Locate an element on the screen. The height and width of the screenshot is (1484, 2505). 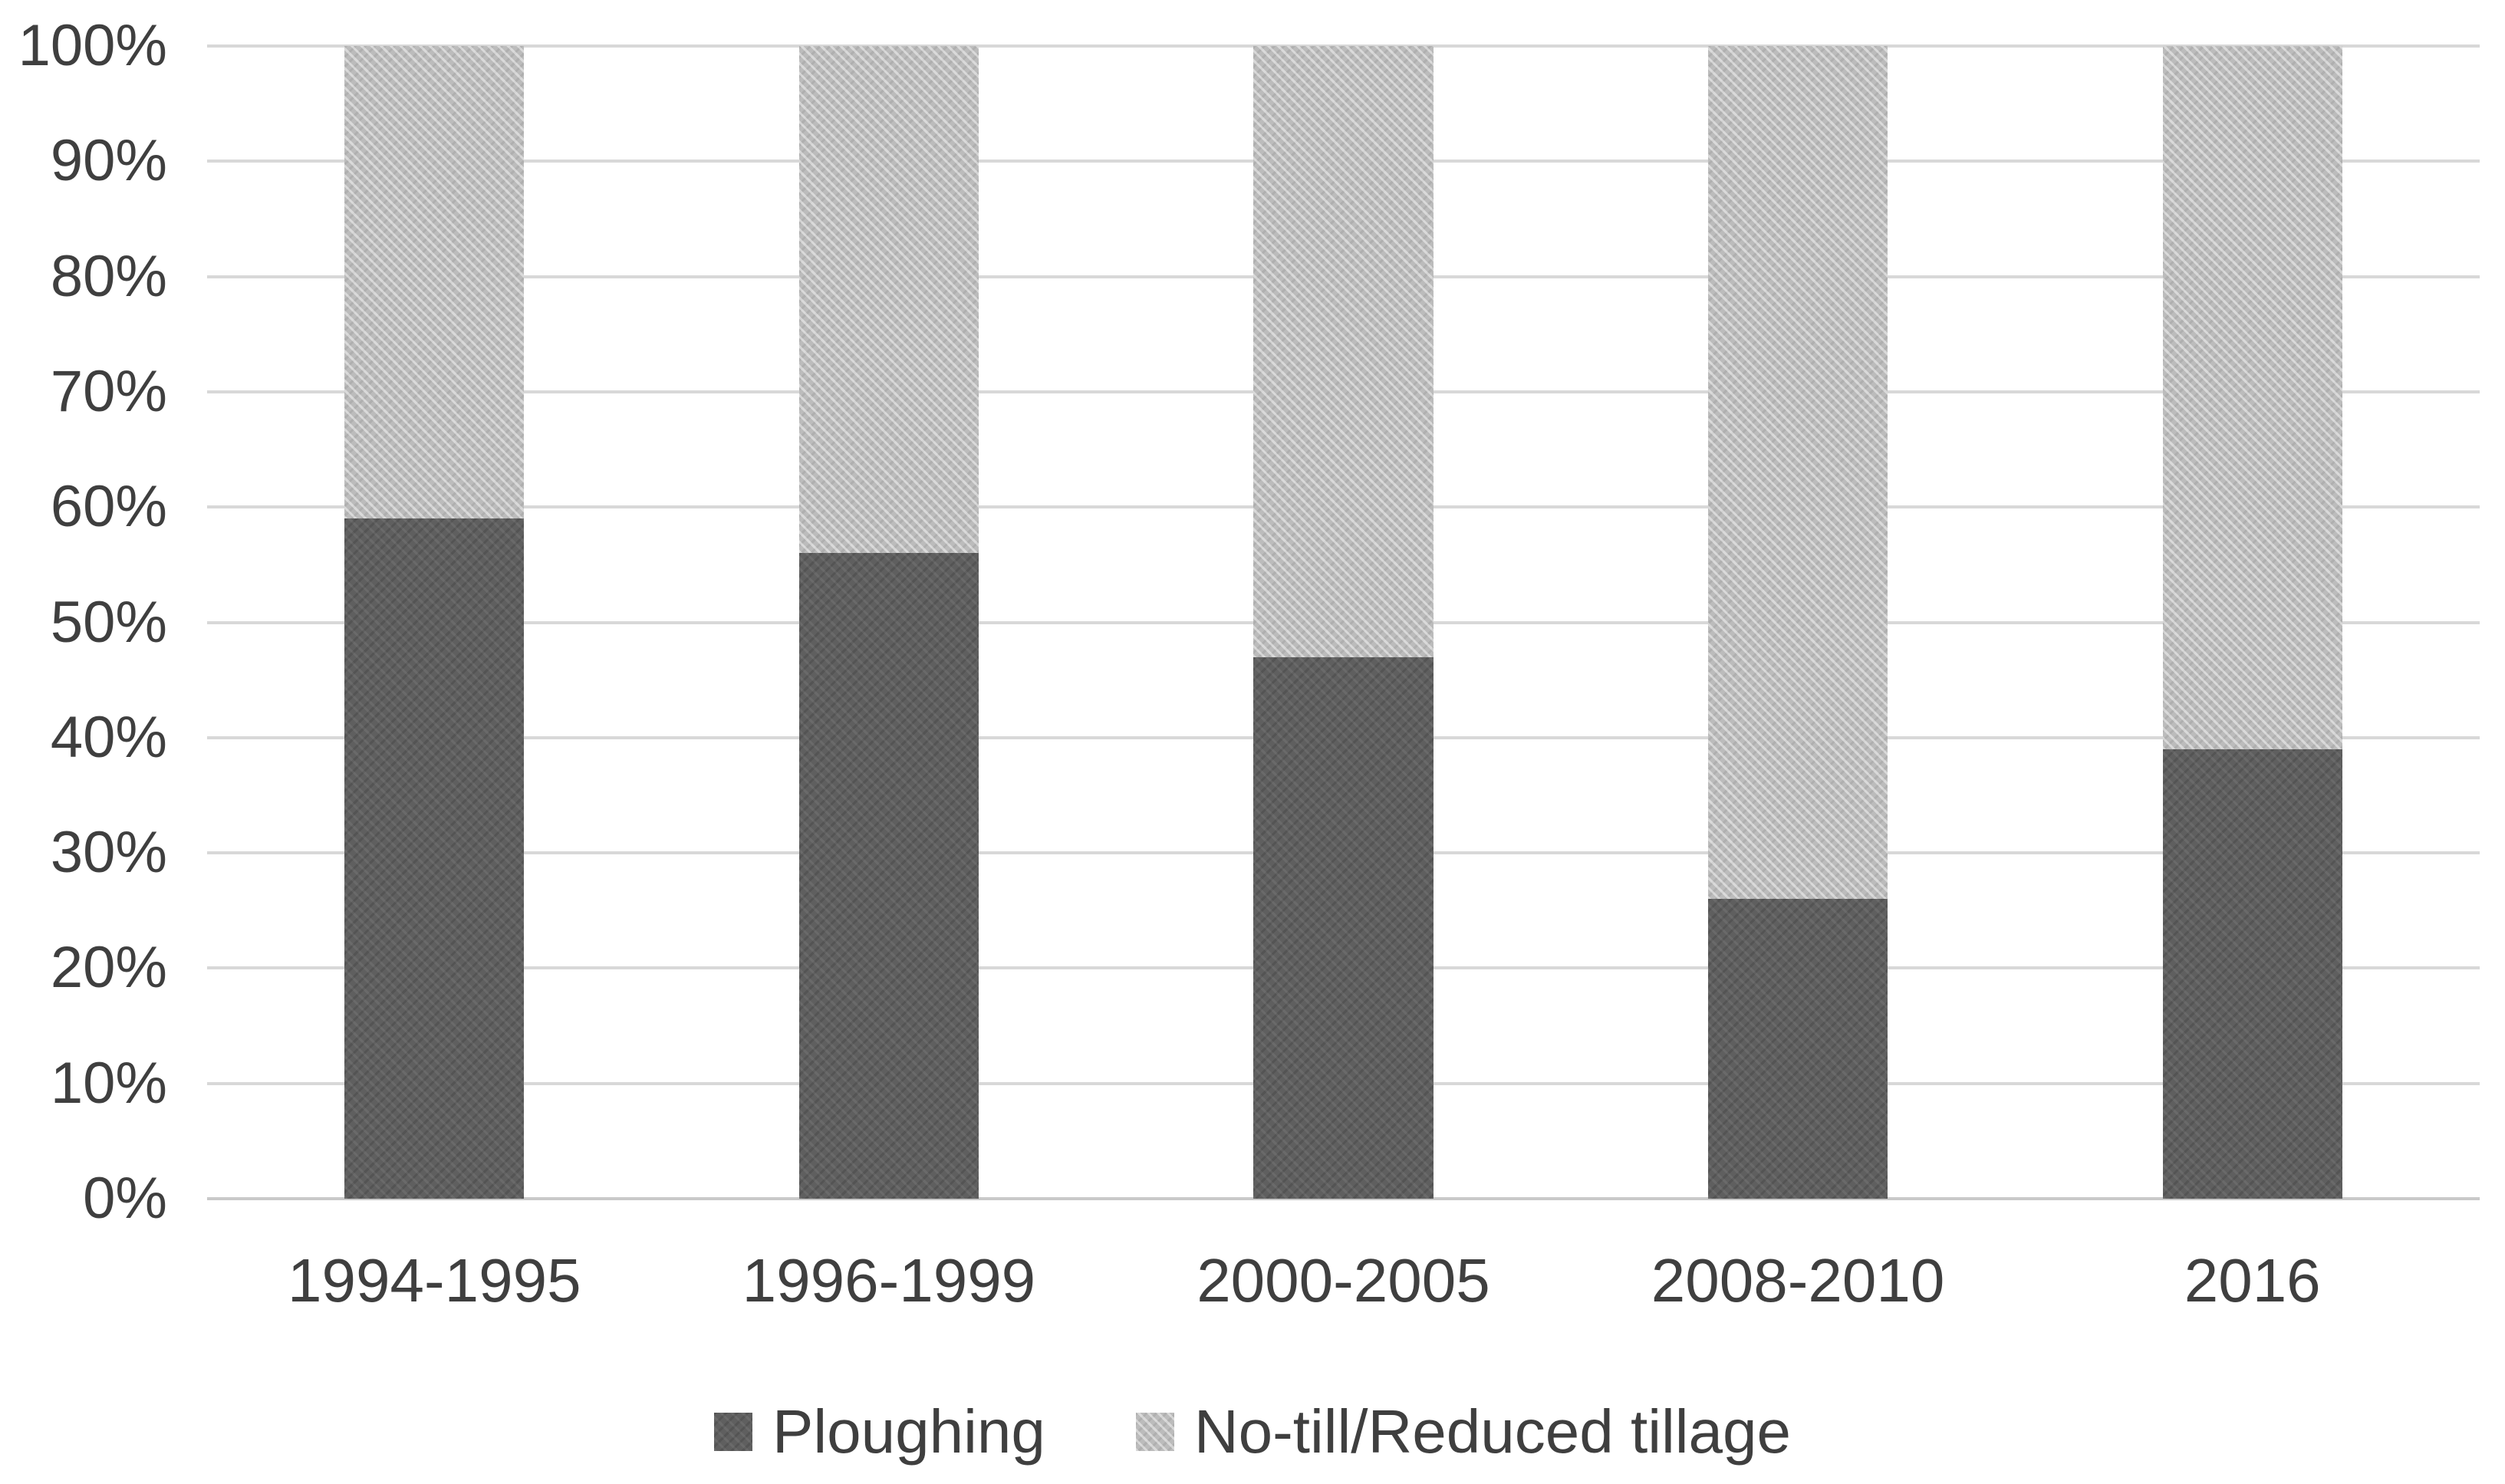
x-category-label: 2000-2005 is located at coordinates (1343, 1280).